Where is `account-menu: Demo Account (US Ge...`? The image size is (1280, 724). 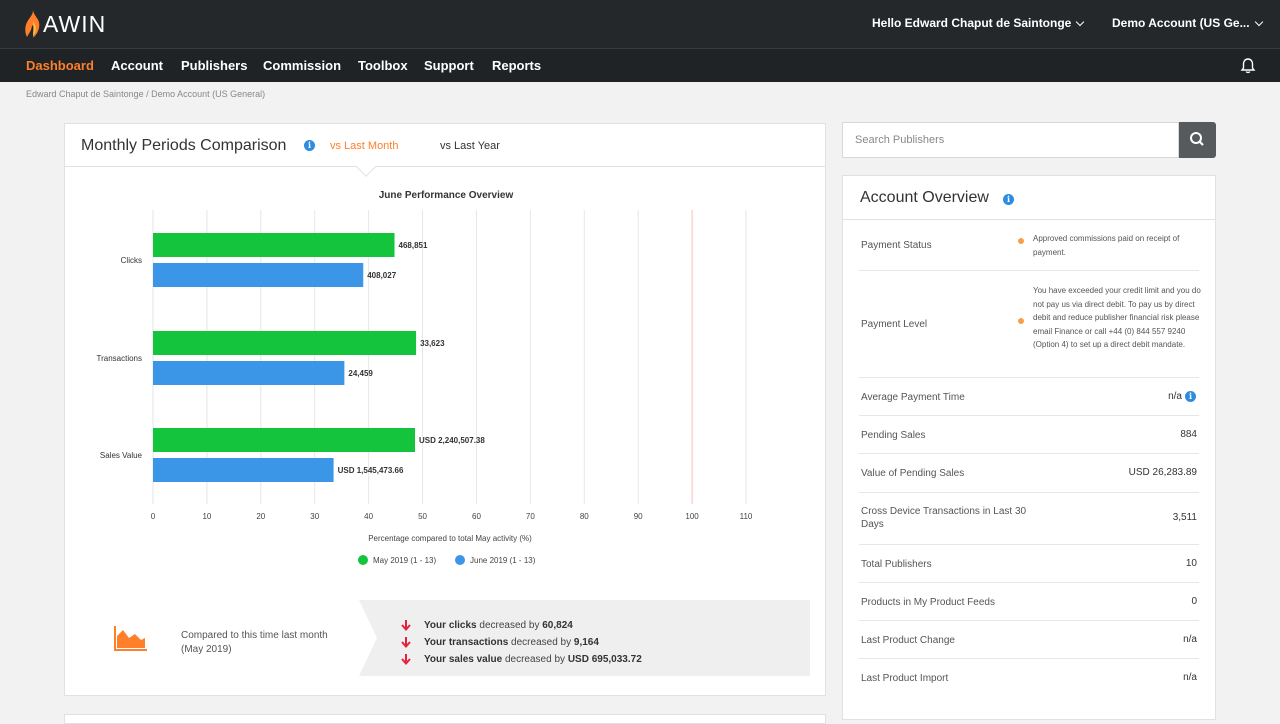 account-menu: Demo Account (US Ge... is located at coordinates (1187, 23).